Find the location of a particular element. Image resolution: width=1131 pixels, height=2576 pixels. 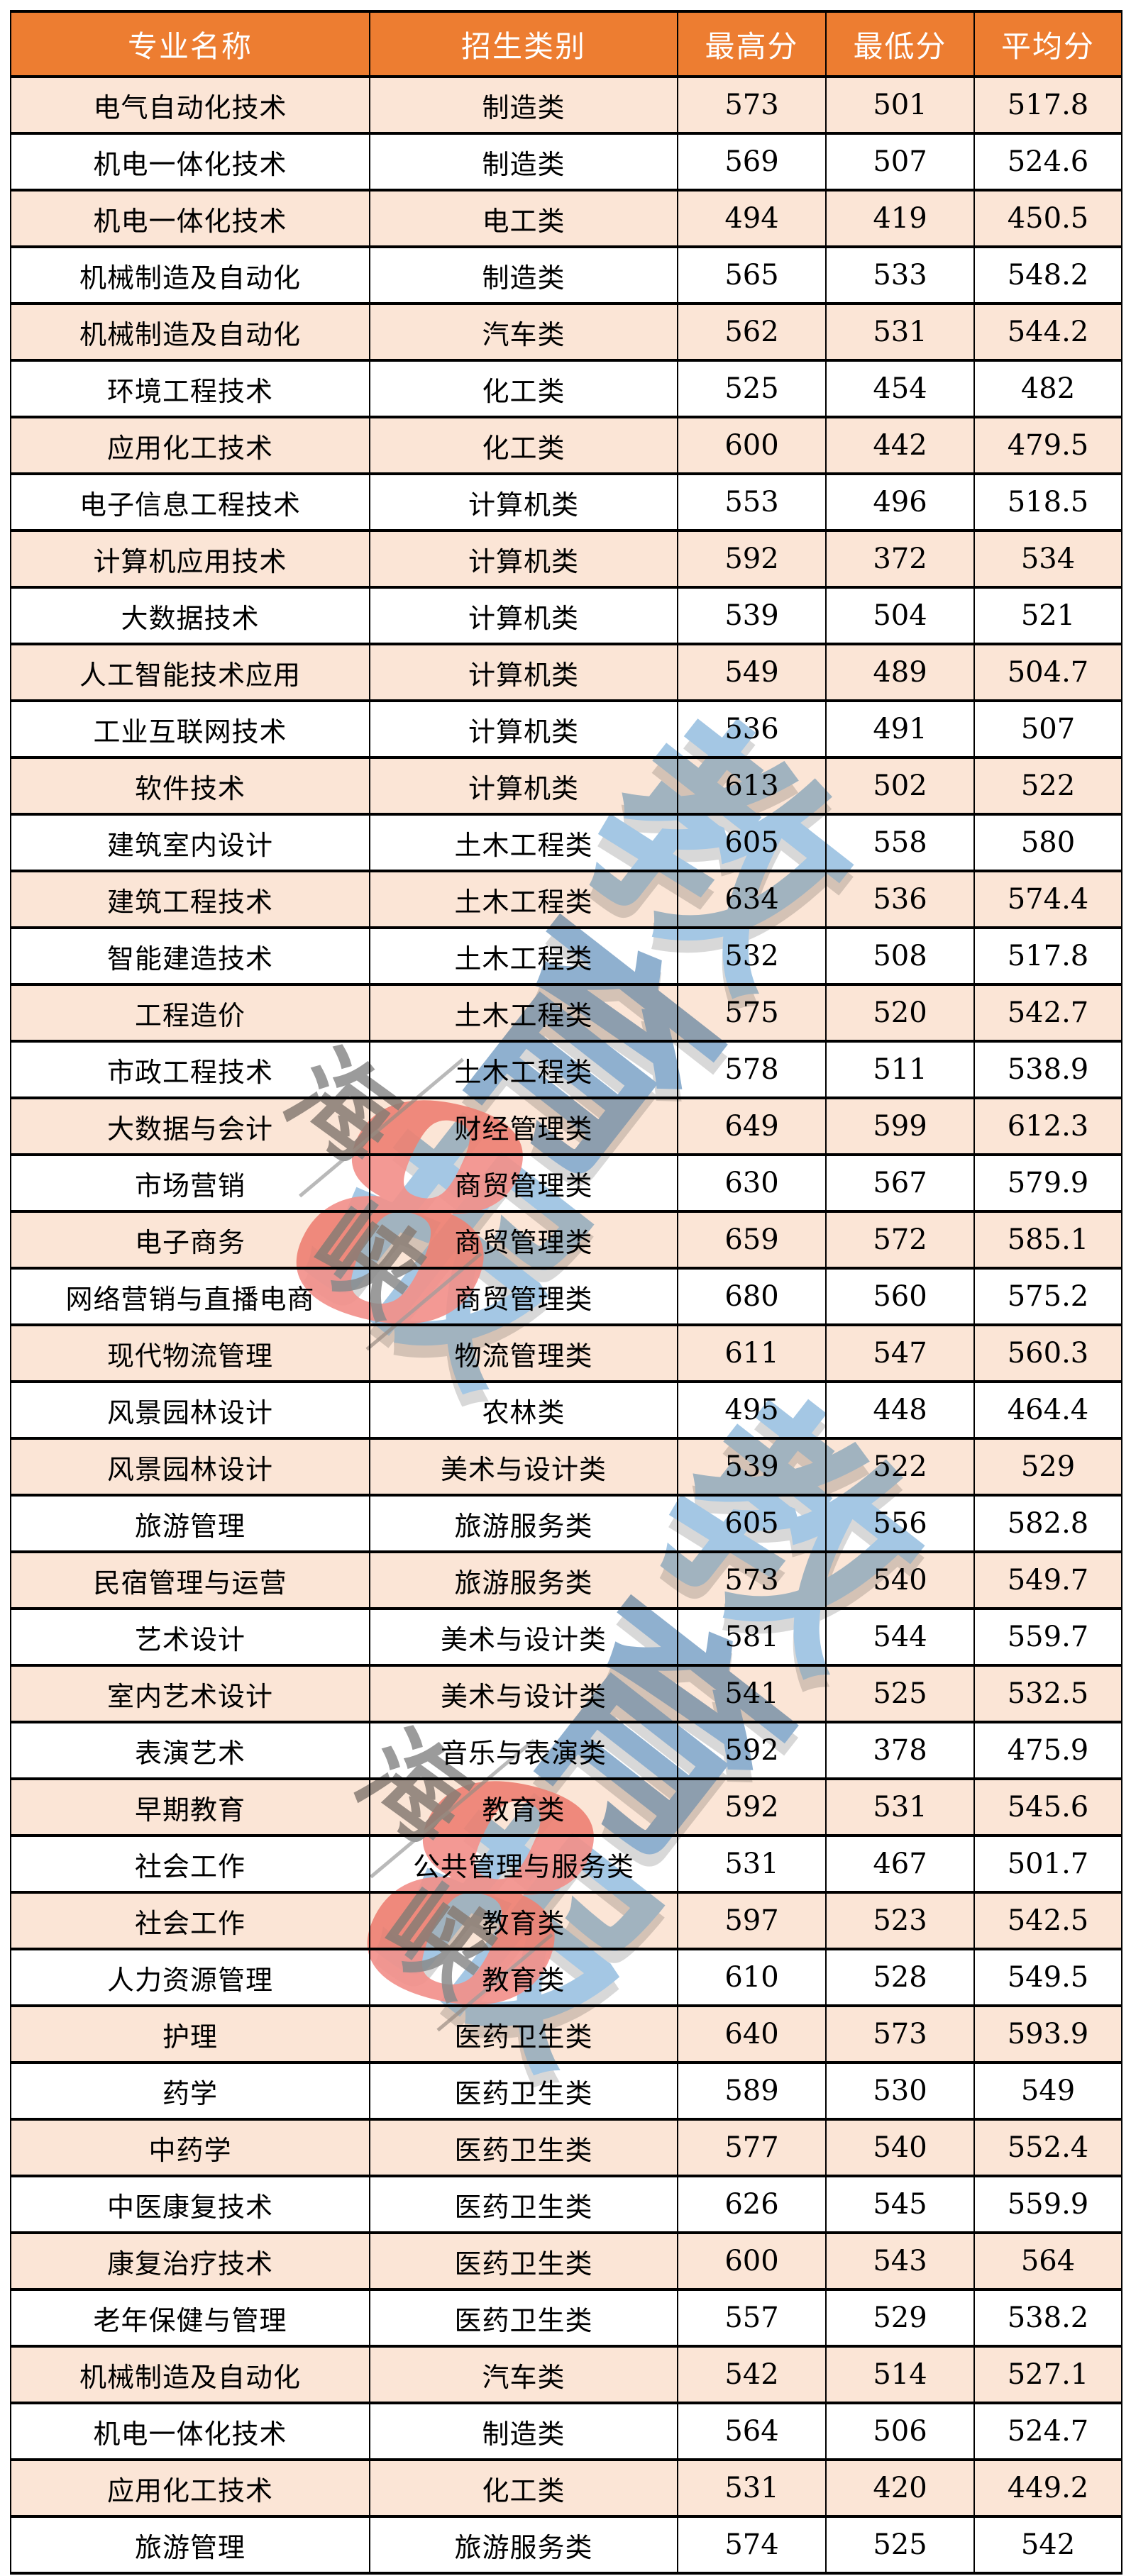

col-header-category: 招生类别 is located at coordinates (523, 44).